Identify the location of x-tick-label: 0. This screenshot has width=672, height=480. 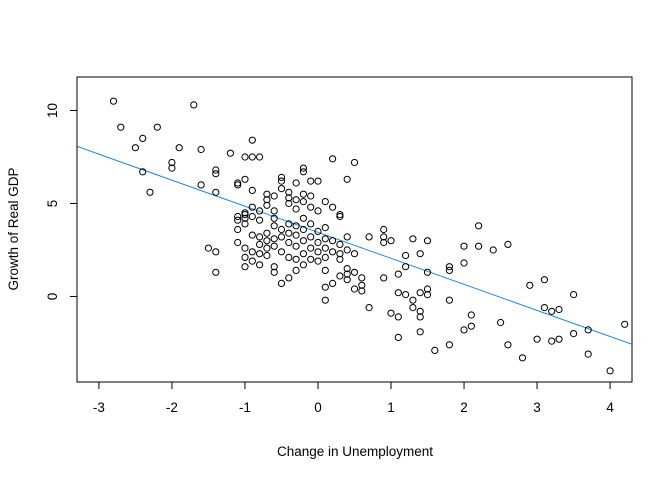
(318, 407).